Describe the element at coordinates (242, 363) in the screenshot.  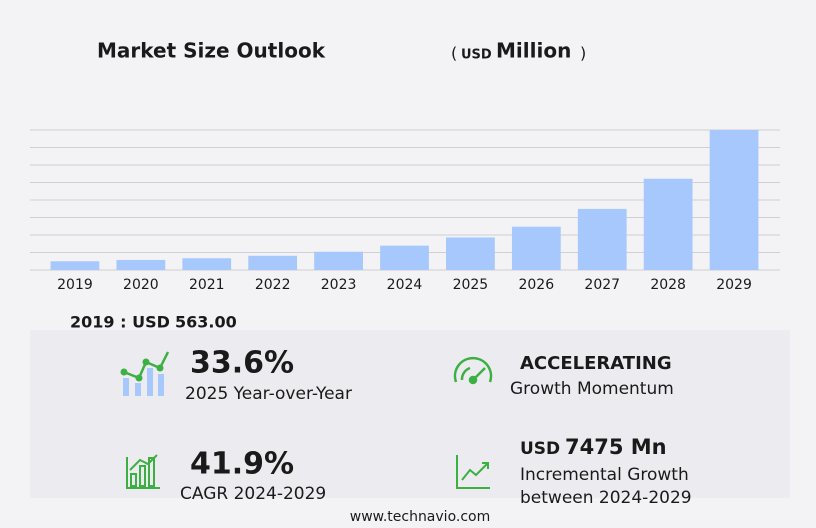
I see `yoy-value: 33.6%` at that location.